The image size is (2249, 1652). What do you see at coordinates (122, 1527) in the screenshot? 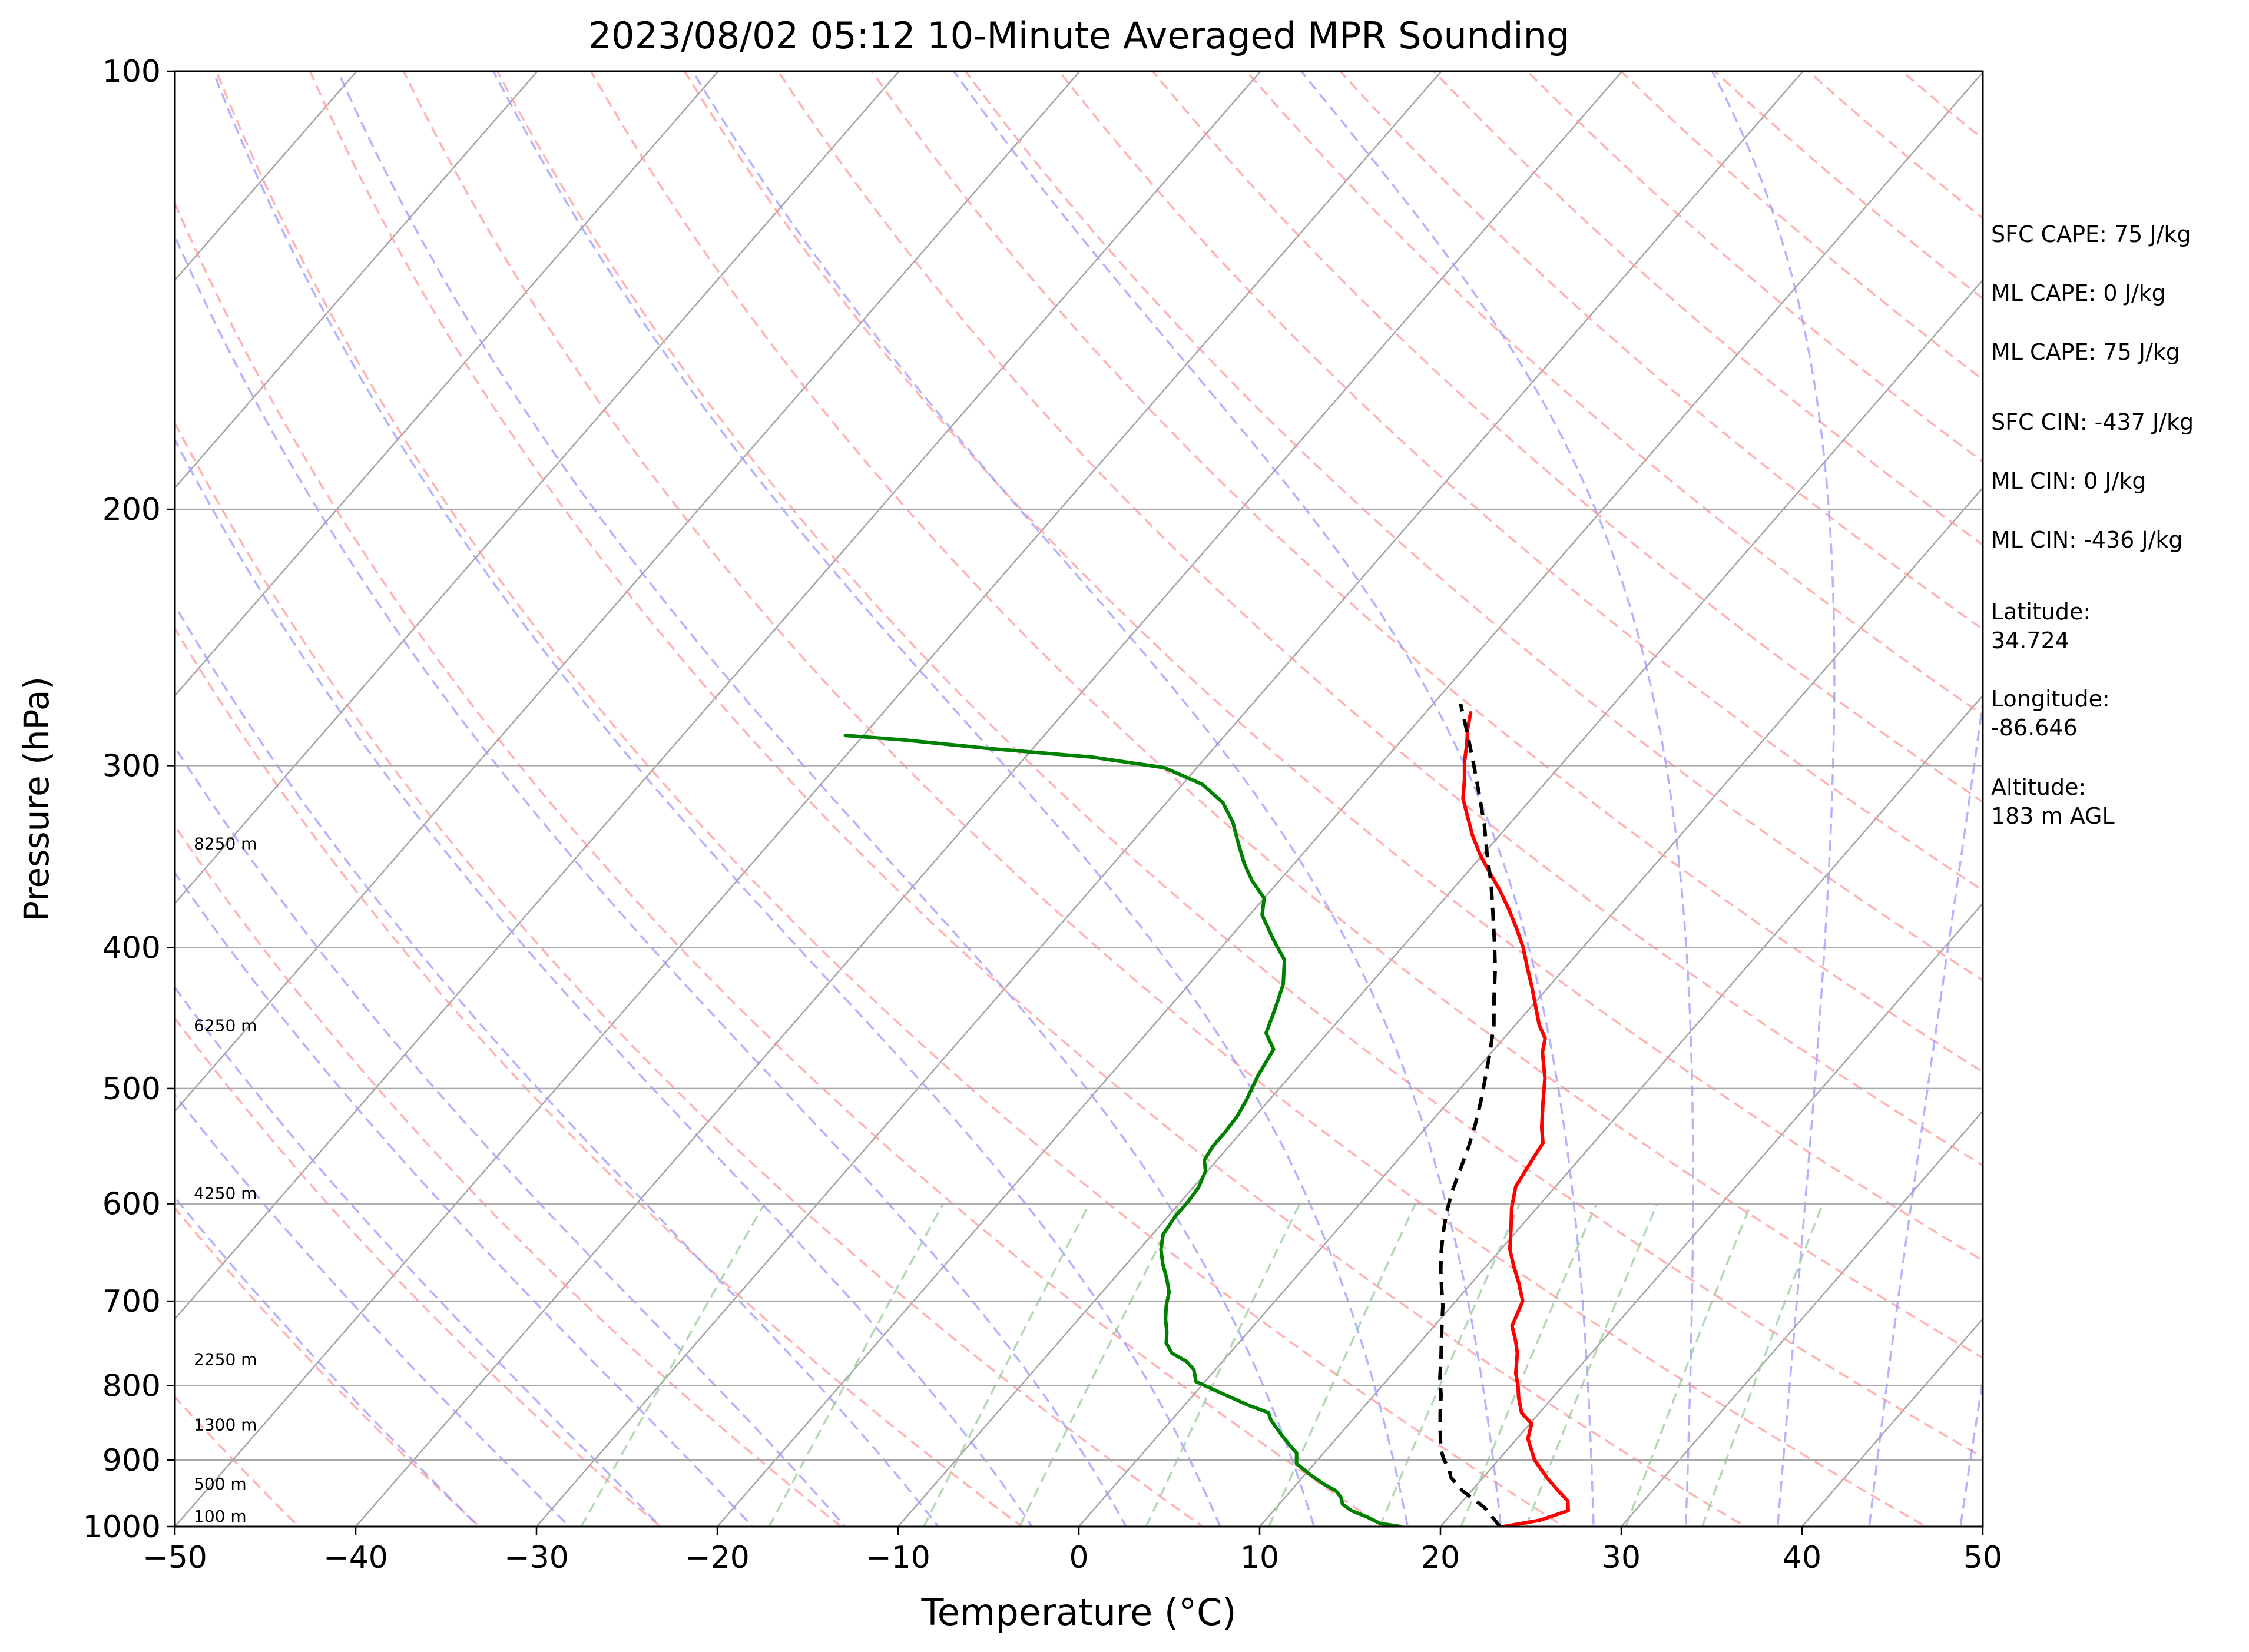
I see `y-tick-label: 1000` at bounding box center [122, 1527].